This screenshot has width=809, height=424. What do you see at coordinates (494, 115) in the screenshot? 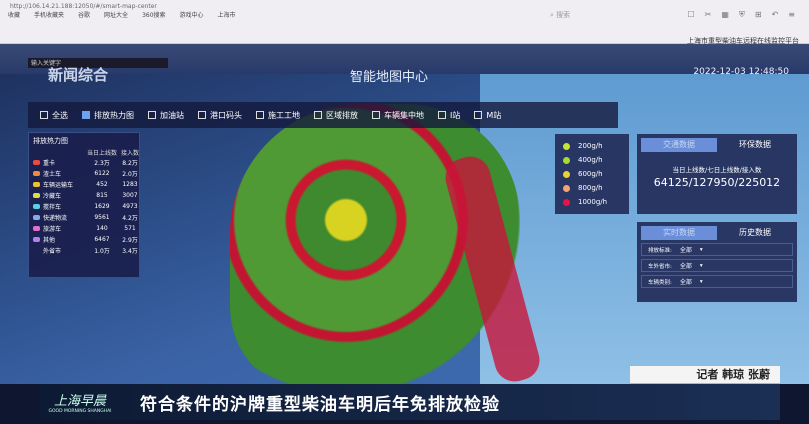
I see `filter-label: M站` at bounding box center [494, 115].